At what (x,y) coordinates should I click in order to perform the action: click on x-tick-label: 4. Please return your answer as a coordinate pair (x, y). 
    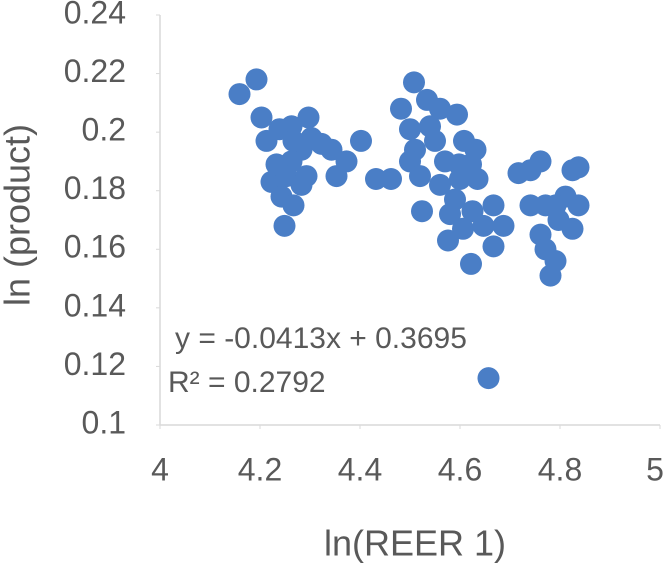
    Looking at the image, I should click on (160, 469).